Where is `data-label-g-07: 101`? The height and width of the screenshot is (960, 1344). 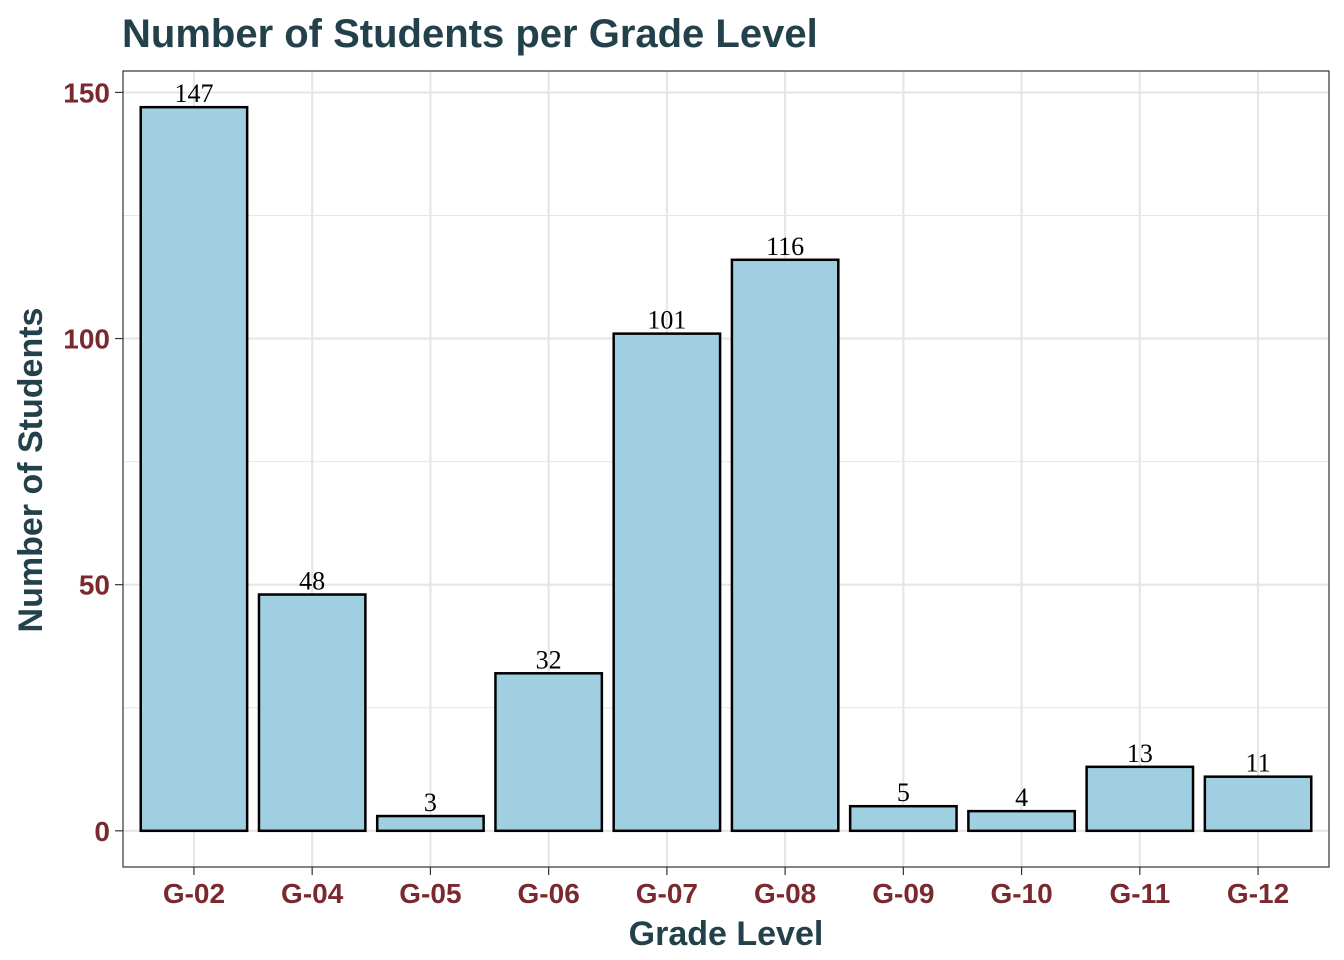
data-label-g-07: 101 is located at coordinates (666, 320).